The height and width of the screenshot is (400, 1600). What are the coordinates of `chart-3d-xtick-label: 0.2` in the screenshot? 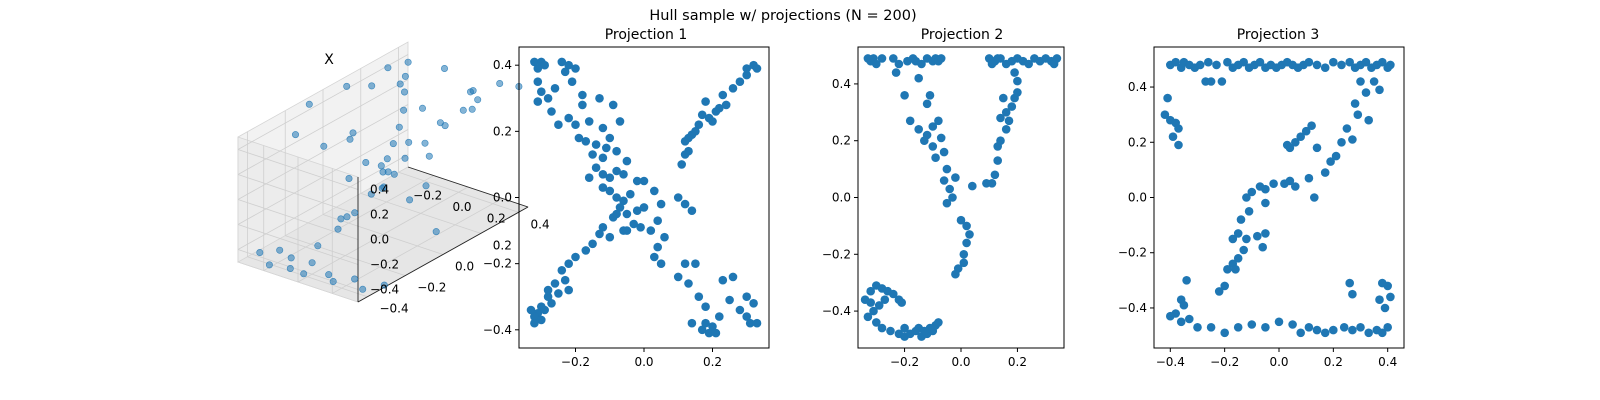 It's located at (496, 218).